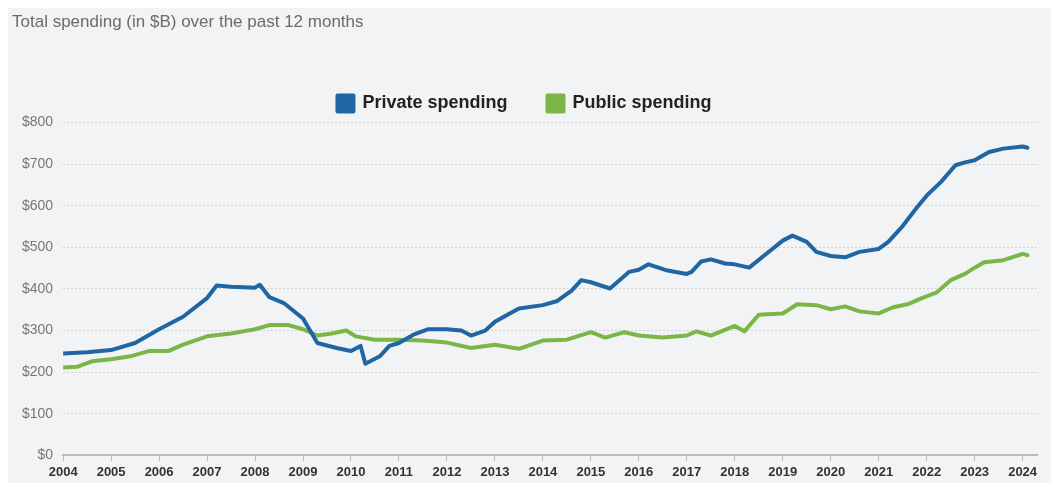 The width and height of the screenshot is (1059, 491). I want to click on y-tick-label: $500, so click(37, 246).